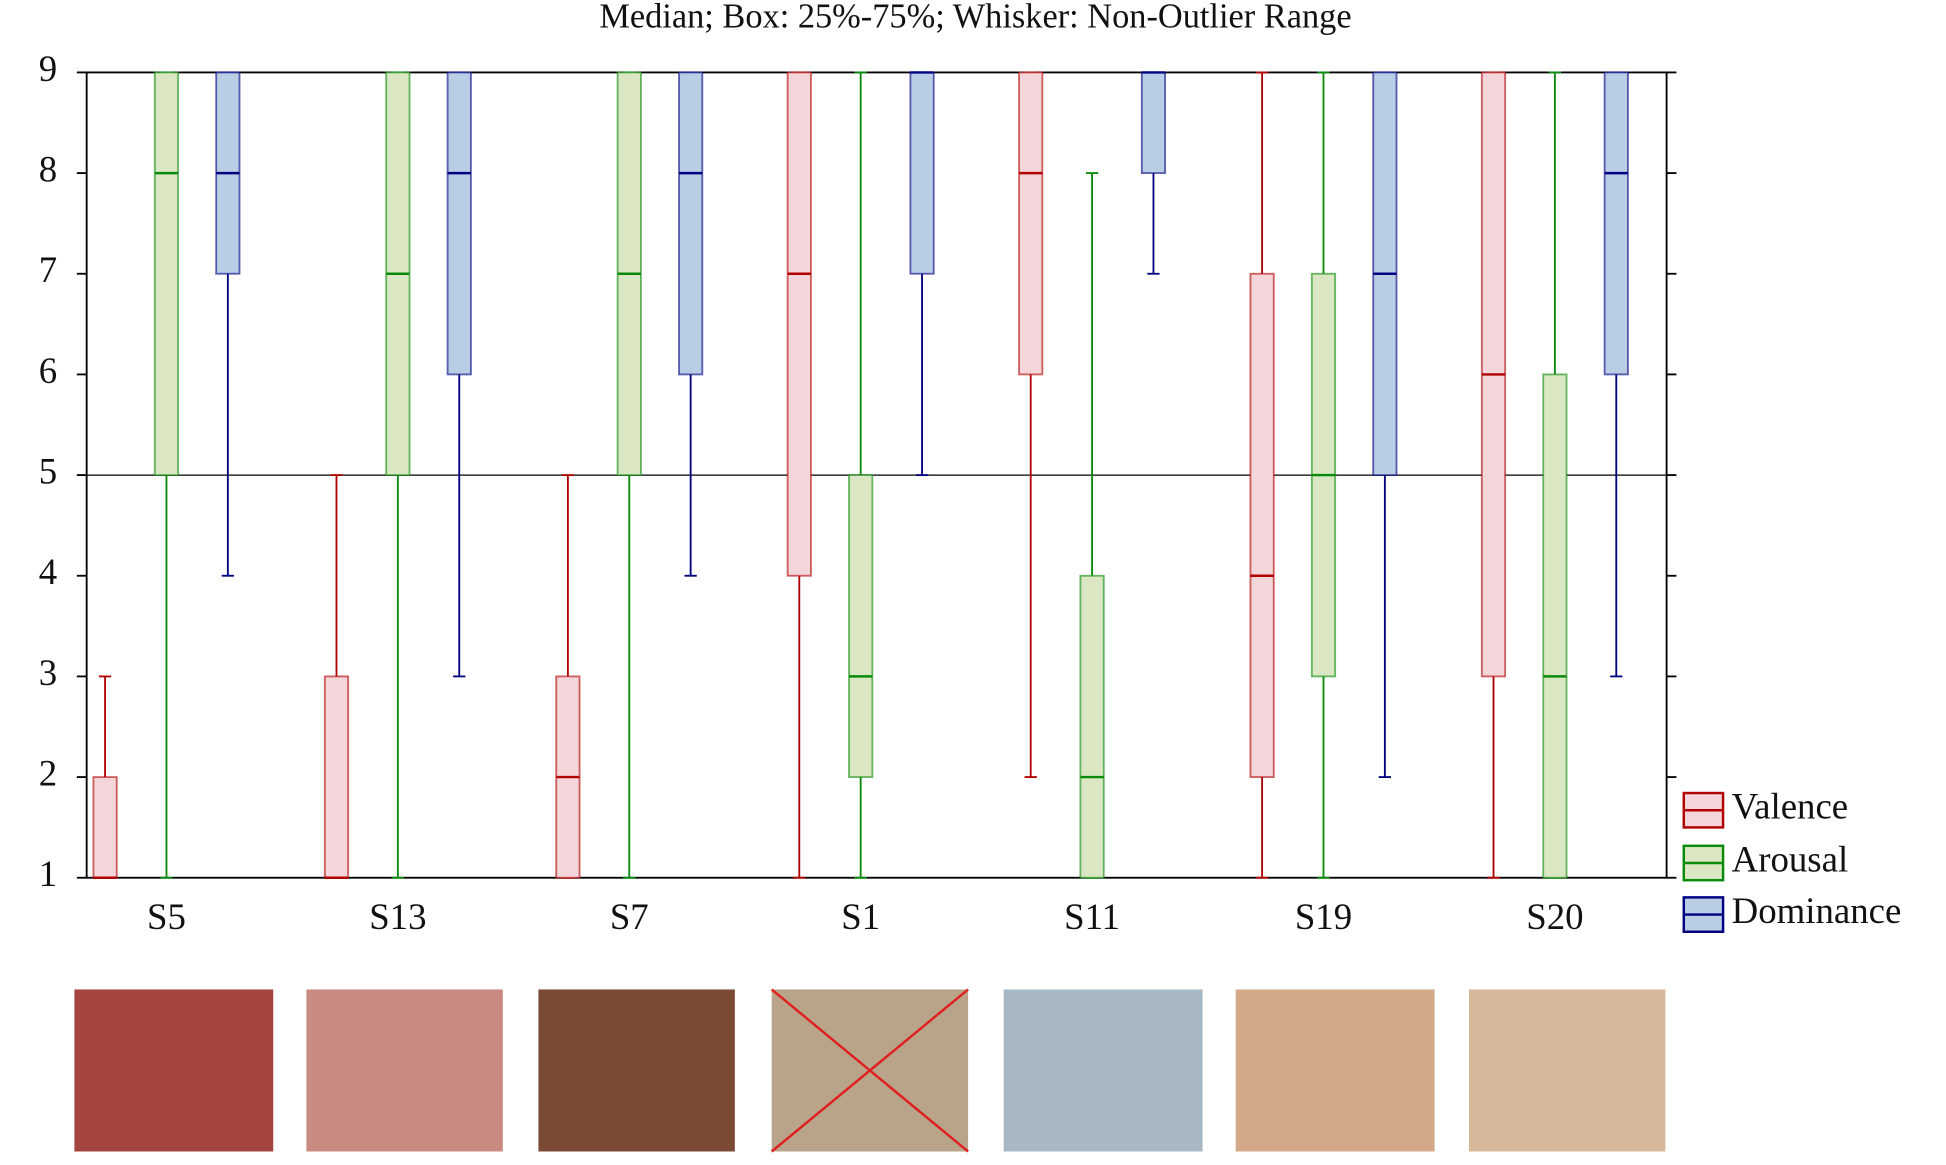  Describe the element at coordinates (48, 873) in the screenshot. I see `y-tick-label: 1` at that location.